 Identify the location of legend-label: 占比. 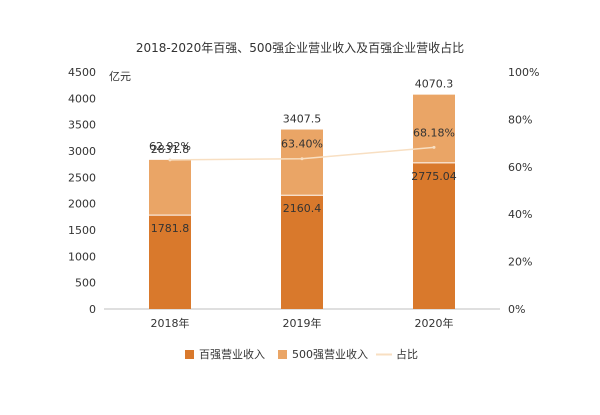
(407, 354).